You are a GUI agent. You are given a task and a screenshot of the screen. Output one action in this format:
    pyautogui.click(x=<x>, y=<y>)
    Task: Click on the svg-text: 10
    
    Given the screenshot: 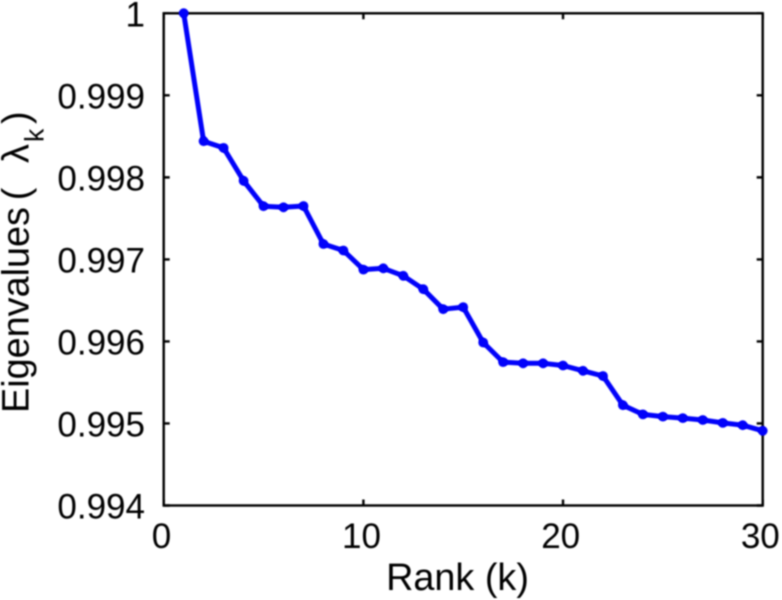 What is the action you would take?
    pyautogui.click(x=361, y=536)
    